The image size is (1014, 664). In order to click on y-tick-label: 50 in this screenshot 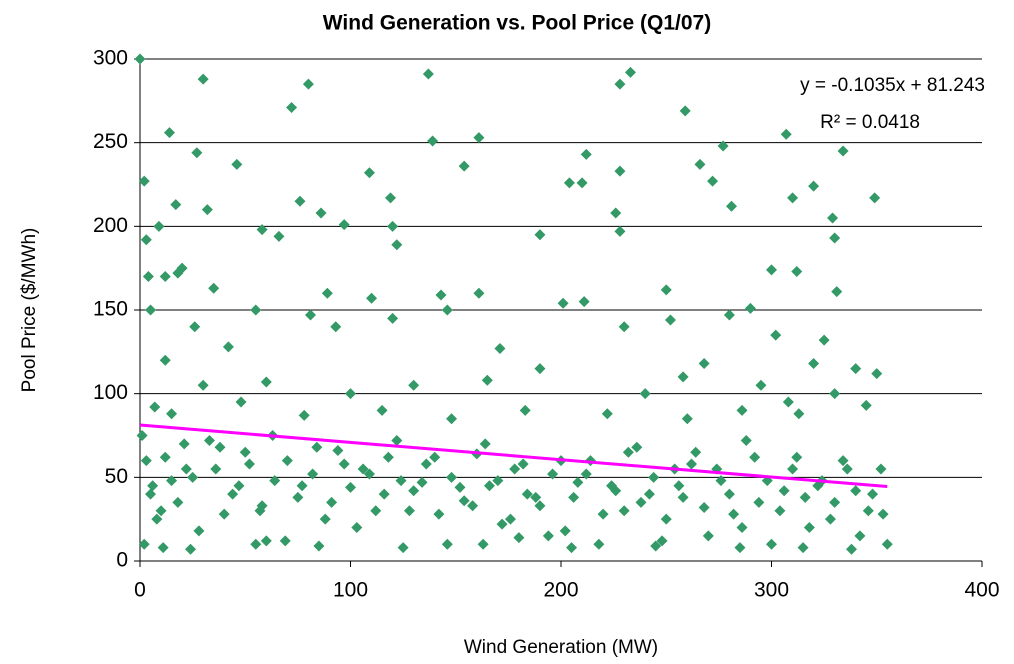, I will do `click(116, 476)`.